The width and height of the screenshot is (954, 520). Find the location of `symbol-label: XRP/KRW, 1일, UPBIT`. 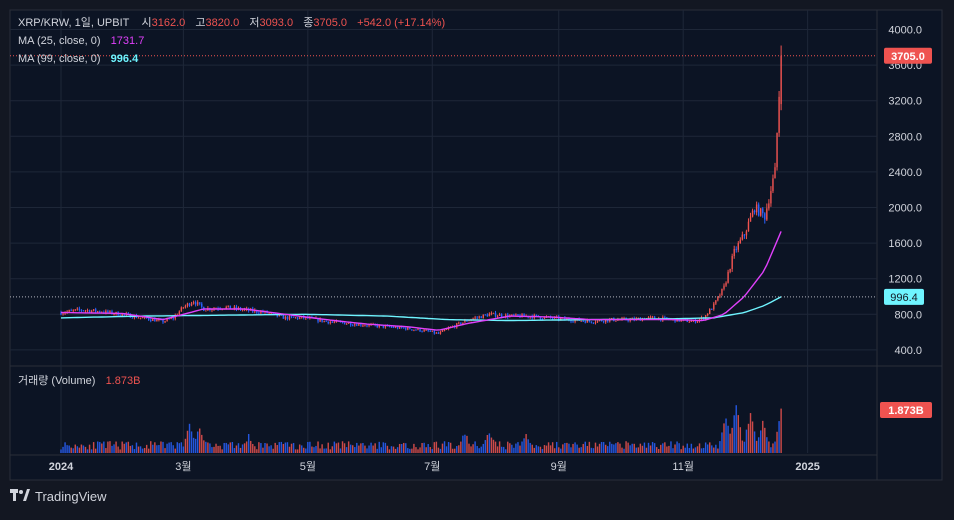

symbol-label: XRP/KRW, 1일, UPBIT is located at coordinates (74, 23).